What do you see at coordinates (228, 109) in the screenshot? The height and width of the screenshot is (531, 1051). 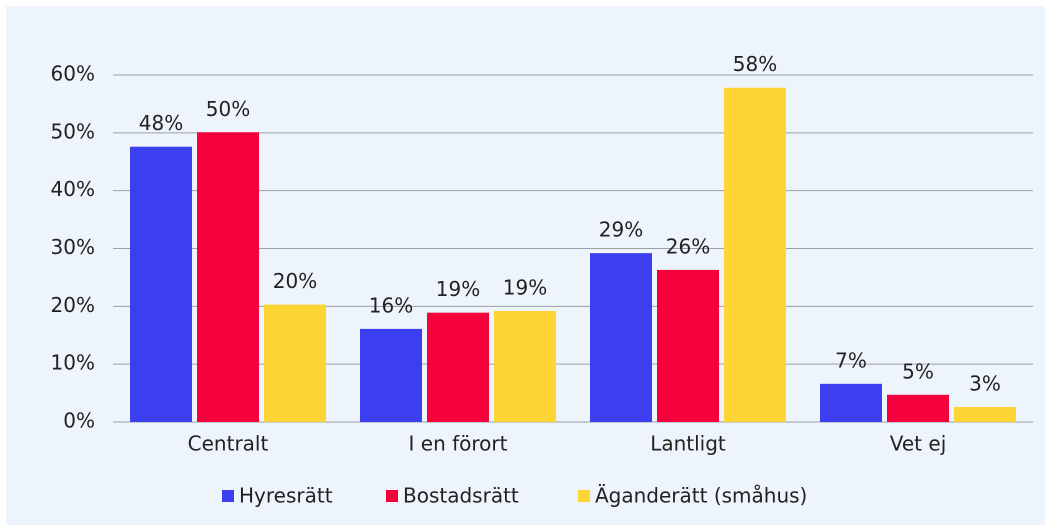 I see `data-label: 50%` at bounding box center [228, 109].